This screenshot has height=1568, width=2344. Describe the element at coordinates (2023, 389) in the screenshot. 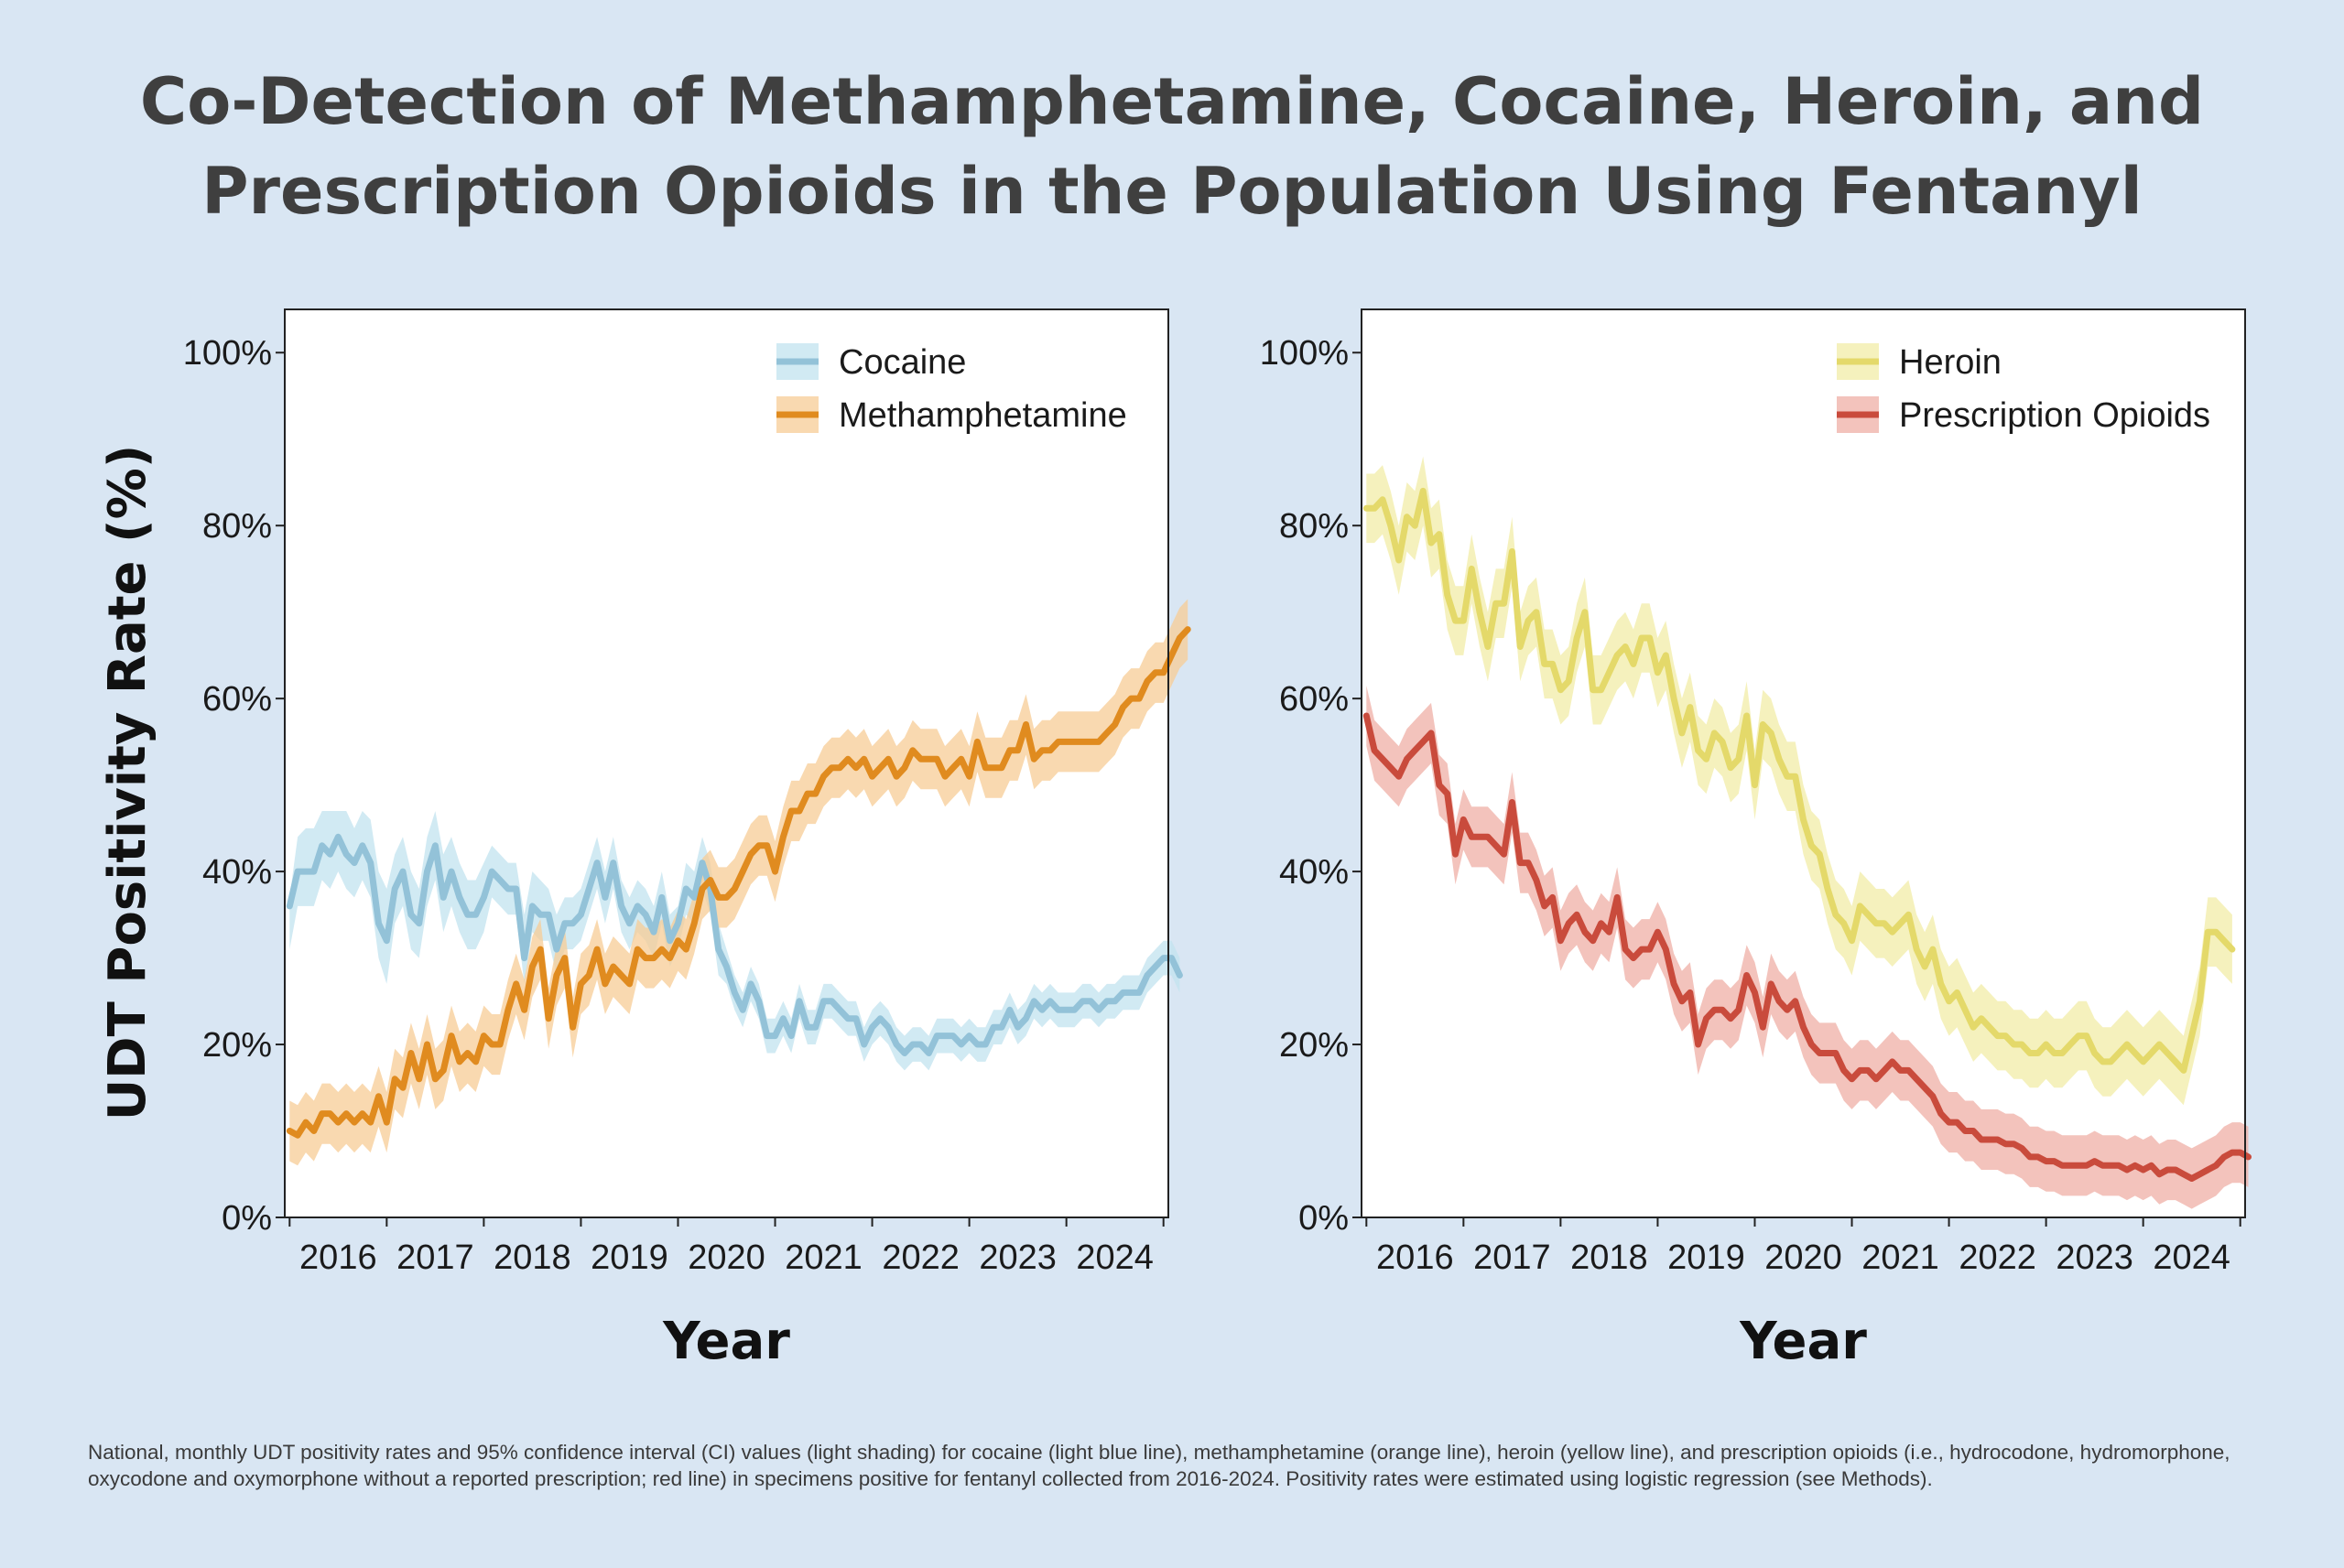

I see `legend: Heroin Prescription Opioids` at that location.